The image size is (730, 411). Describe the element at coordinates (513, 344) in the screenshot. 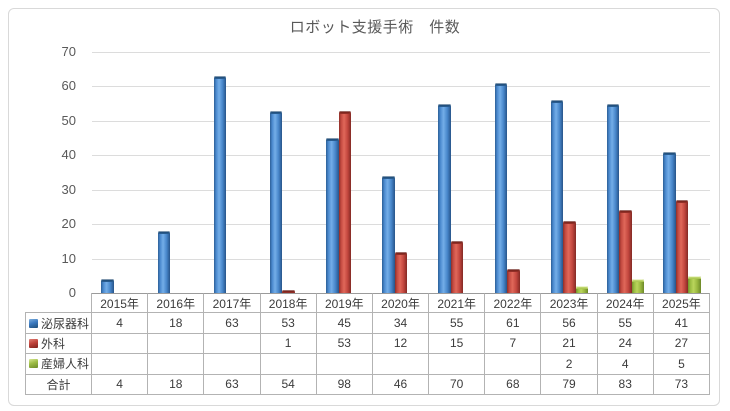

I see `table-value-cell: 7` at that location.